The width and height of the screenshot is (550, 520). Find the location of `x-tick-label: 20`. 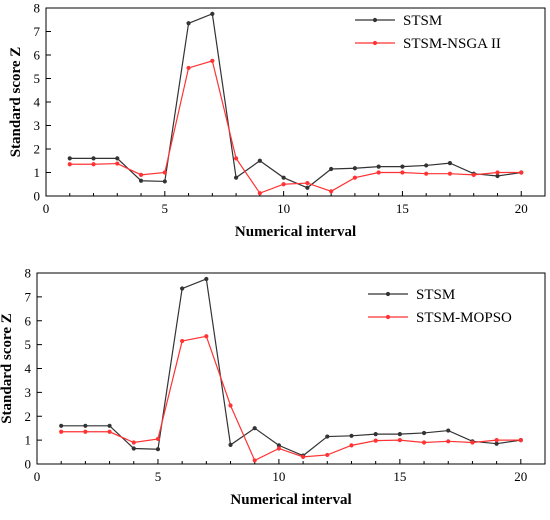

x-tick-label: 20 is located at coordinates (521, 208).